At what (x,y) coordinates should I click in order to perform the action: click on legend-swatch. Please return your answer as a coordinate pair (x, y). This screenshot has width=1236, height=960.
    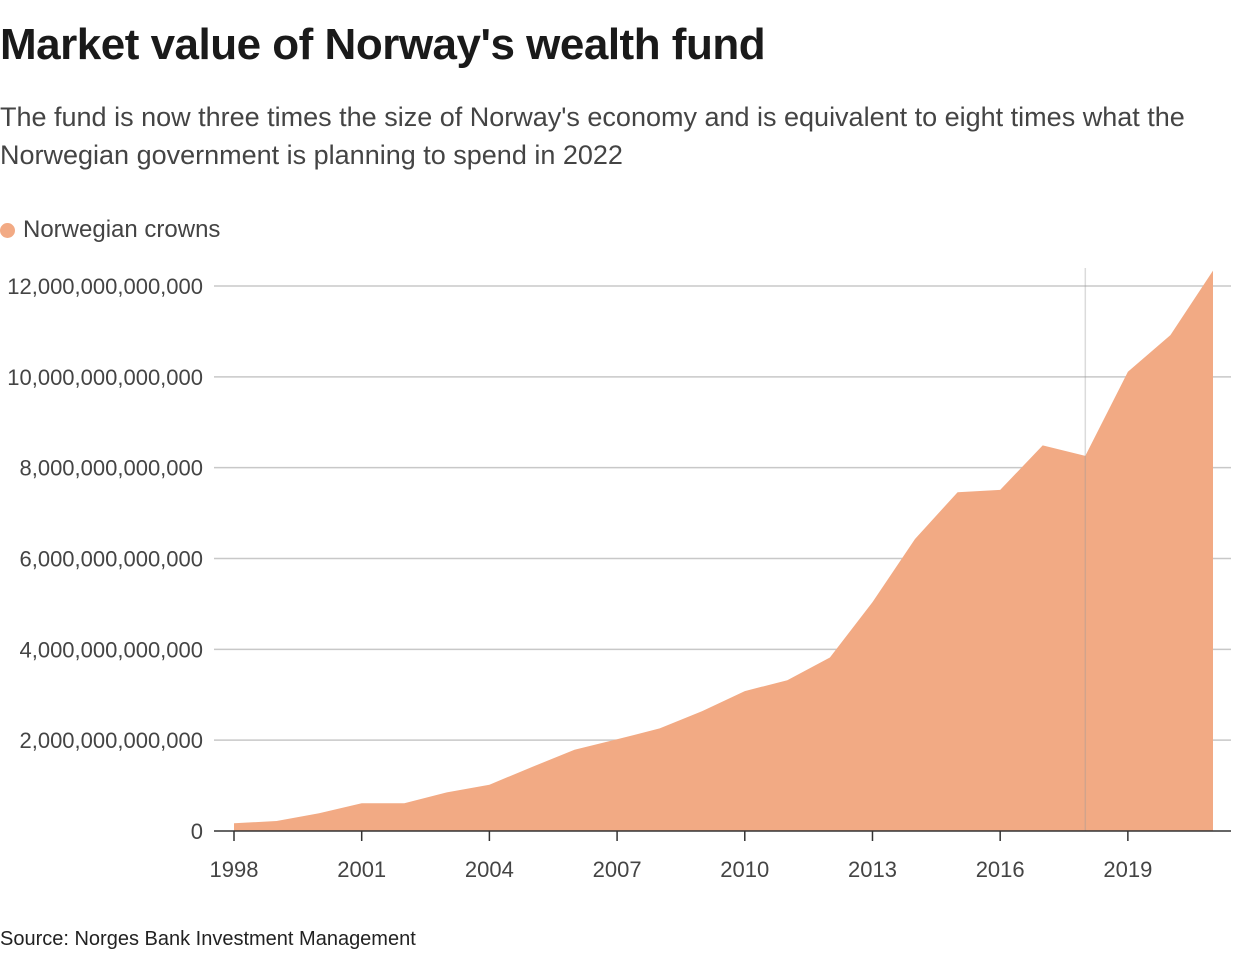
    Looking at the image, I should click on (7, 230).